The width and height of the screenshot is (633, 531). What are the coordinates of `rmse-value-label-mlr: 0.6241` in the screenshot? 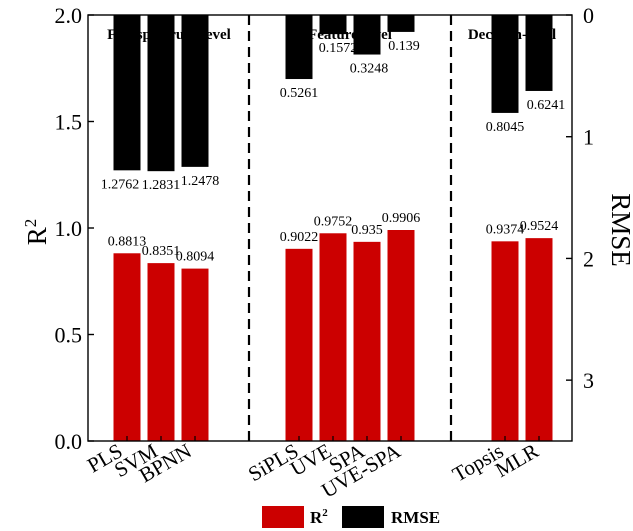 It's located at (546, 105).